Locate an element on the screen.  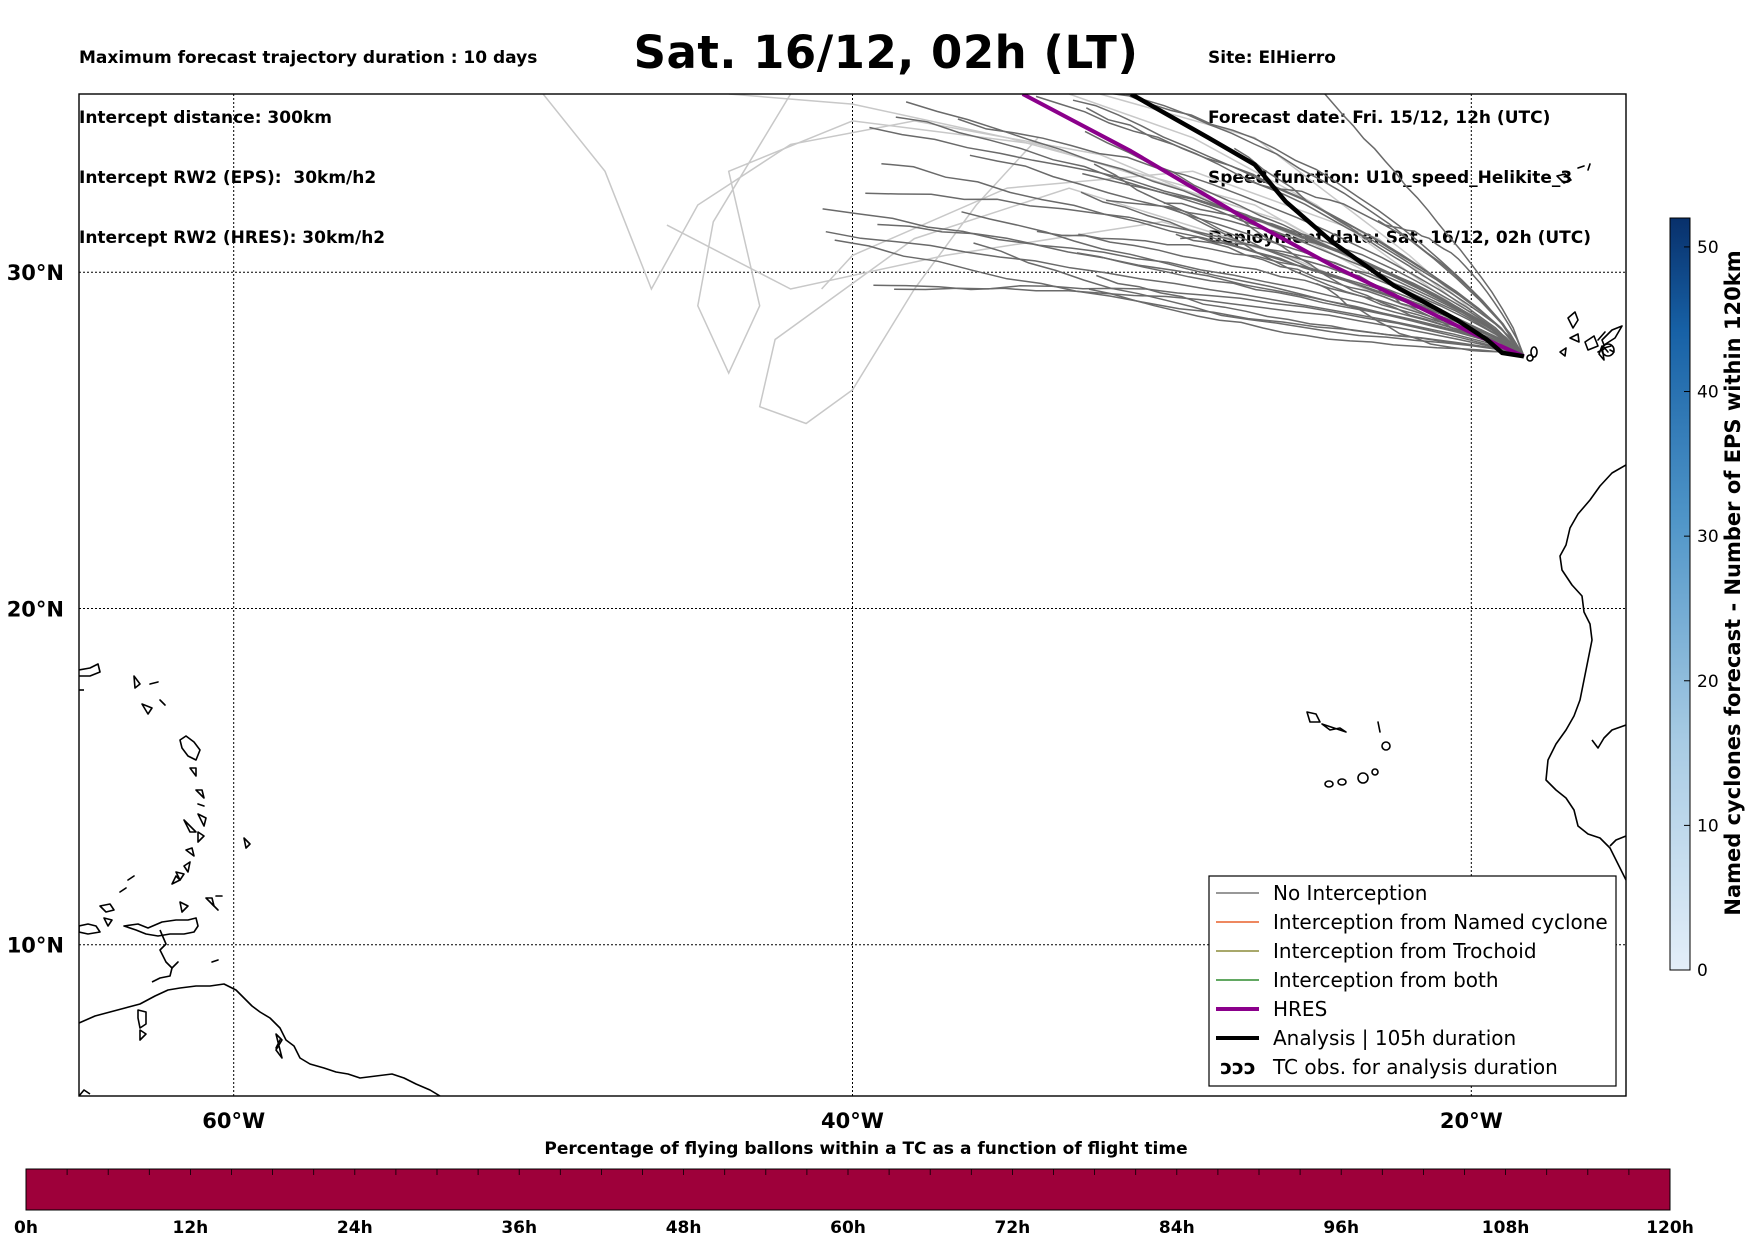
longitude-label: 60°W is located at coordinates (233, 1121).